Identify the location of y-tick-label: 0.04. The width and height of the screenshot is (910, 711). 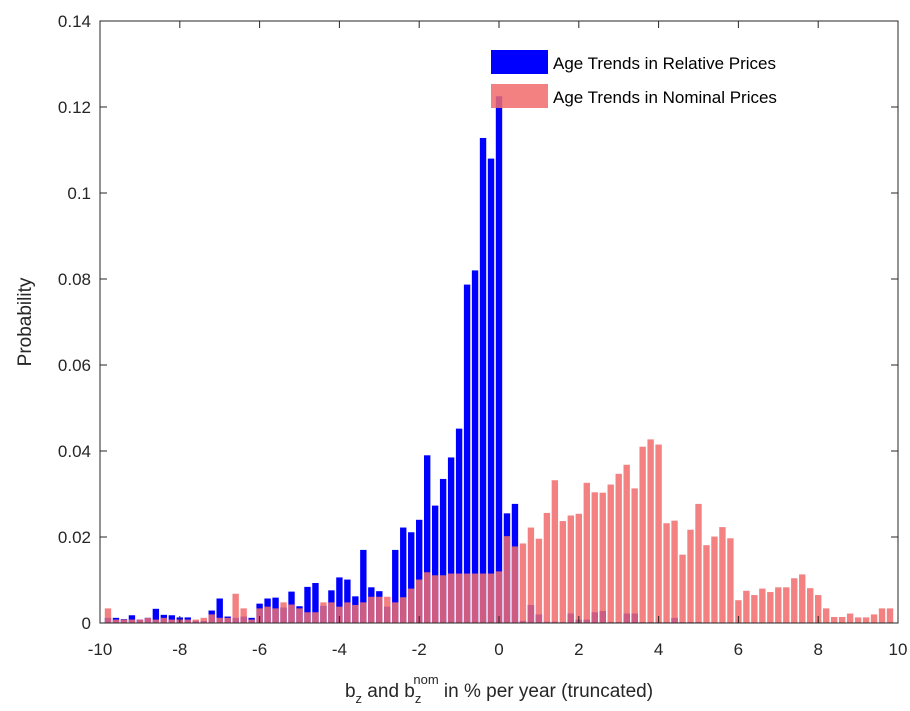
(74, 451).